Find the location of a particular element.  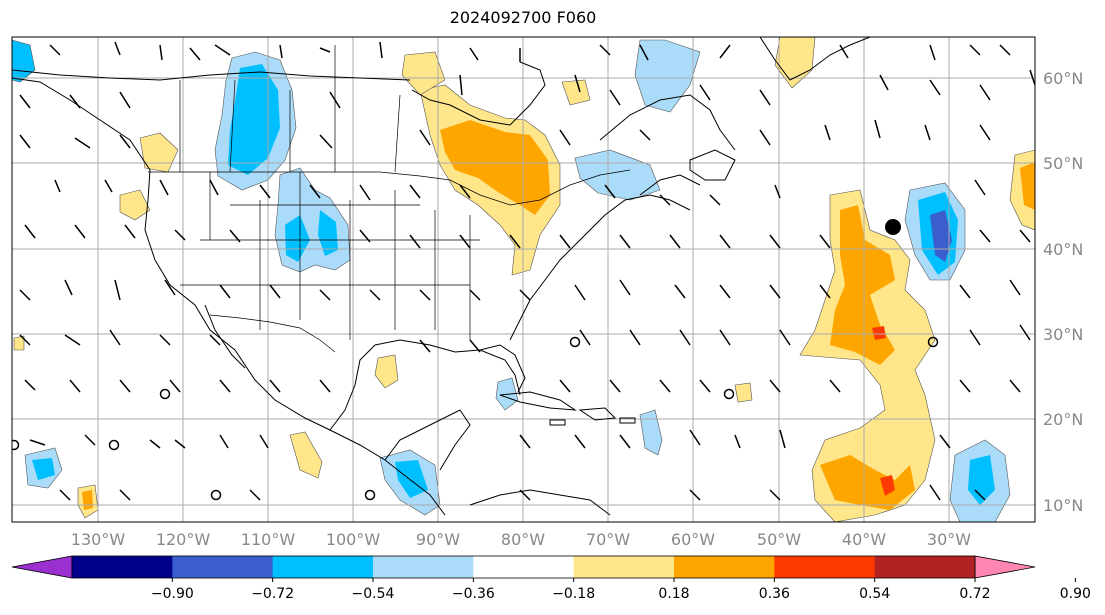

border-canada-provinces is located at coordinates (290, 109).